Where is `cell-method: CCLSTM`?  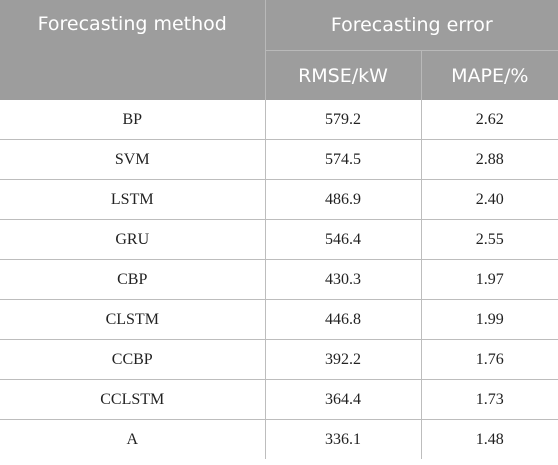
cell-method: CCLSTM is located at coordinates (133, 399).